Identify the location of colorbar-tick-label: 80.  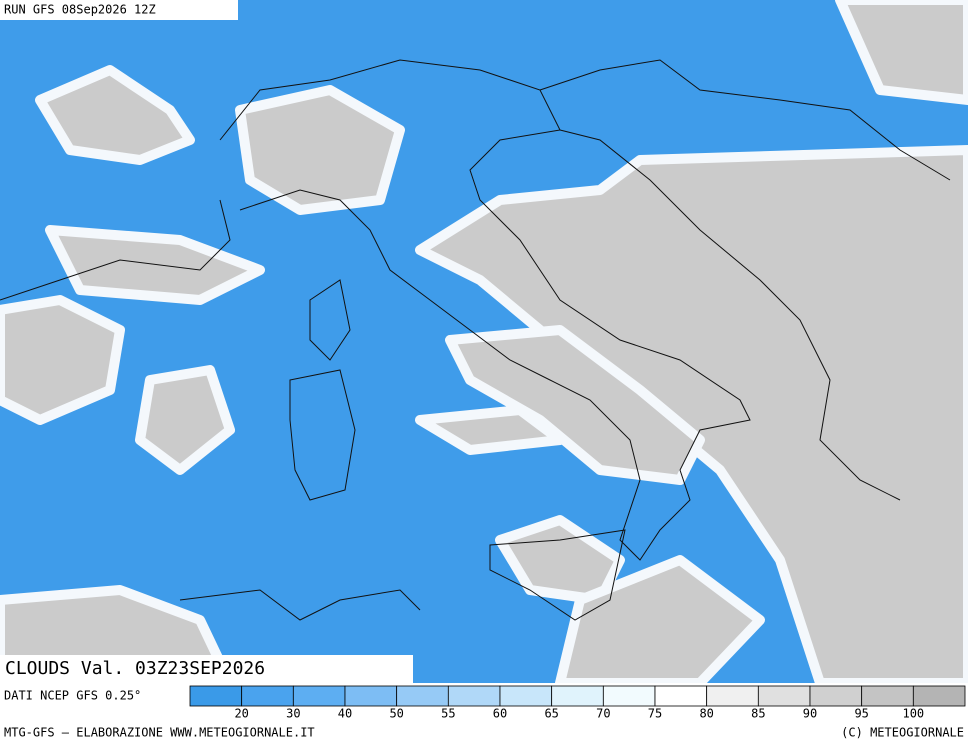
(706, 714).